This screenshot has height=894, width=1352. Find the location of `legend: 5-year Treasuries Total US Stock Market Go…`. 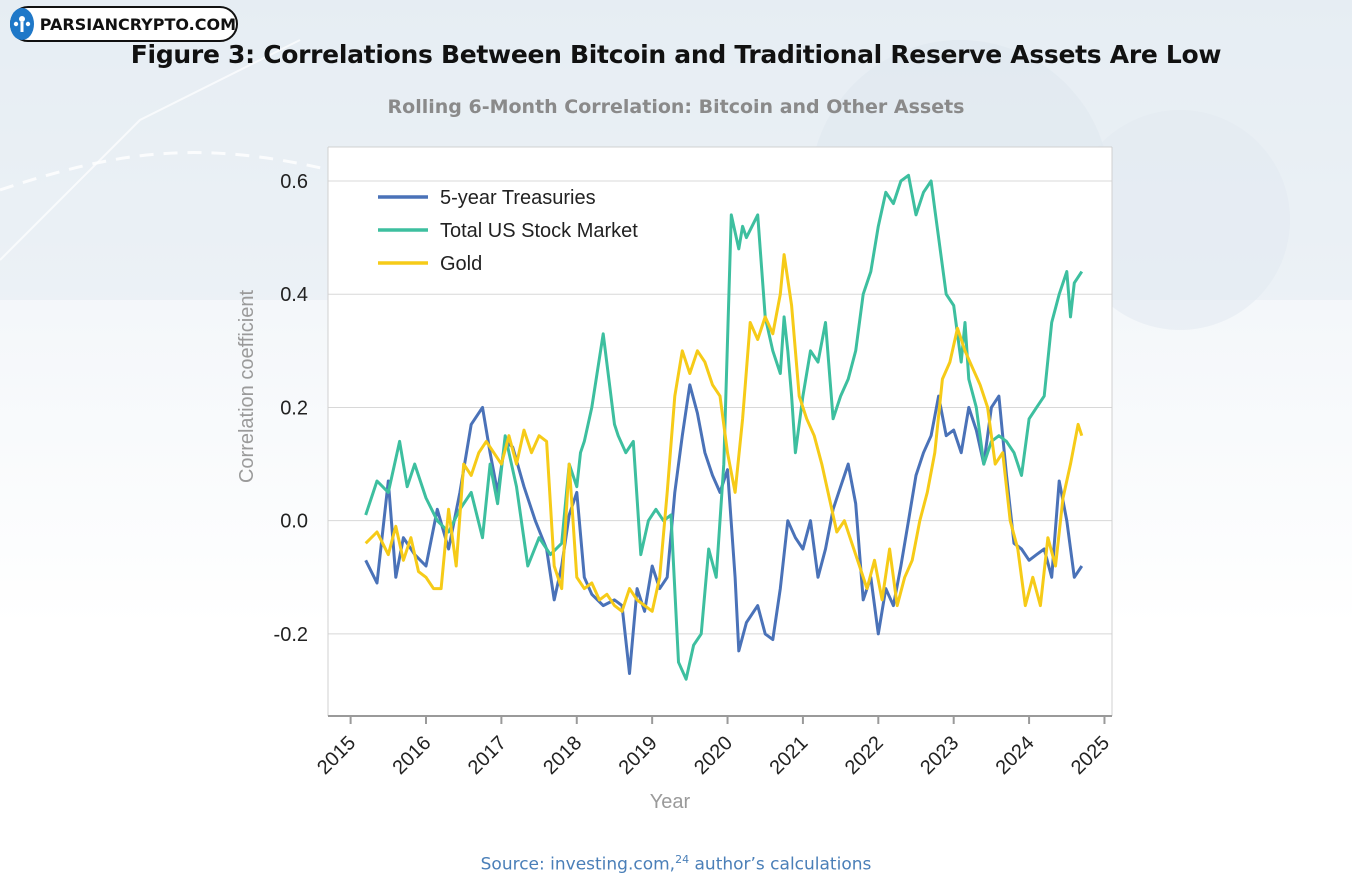

legend: 5-year Treasuries Total US Stock Market Go… is located at coordinates (508, 231).